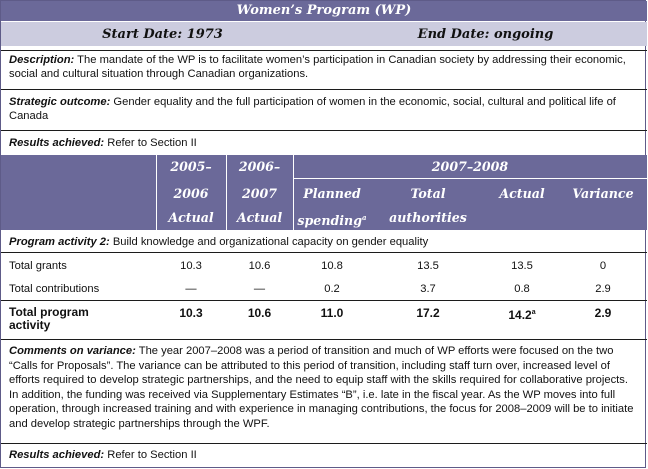 Image resolution: width=648 pixels, height=469 pixels. I want to click on planned-header-b: spendinga, so click(332, 221).